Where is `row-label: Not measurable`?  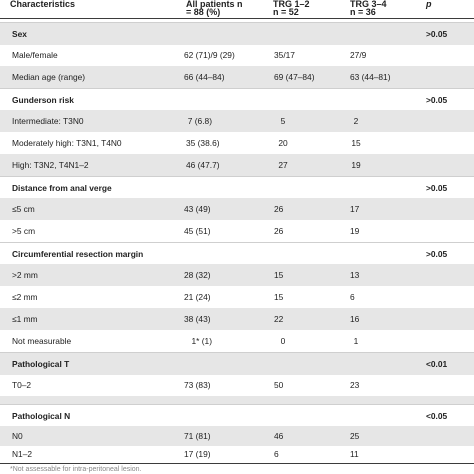
row-label: Not measurable is located at coordinates (42, 341).